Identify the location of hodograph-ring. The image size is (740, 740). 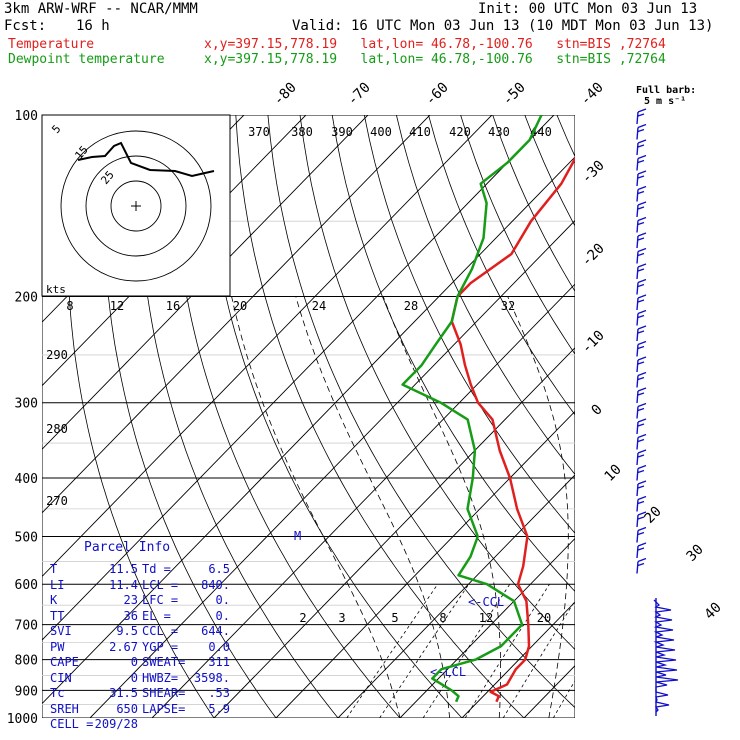
(136, 206).